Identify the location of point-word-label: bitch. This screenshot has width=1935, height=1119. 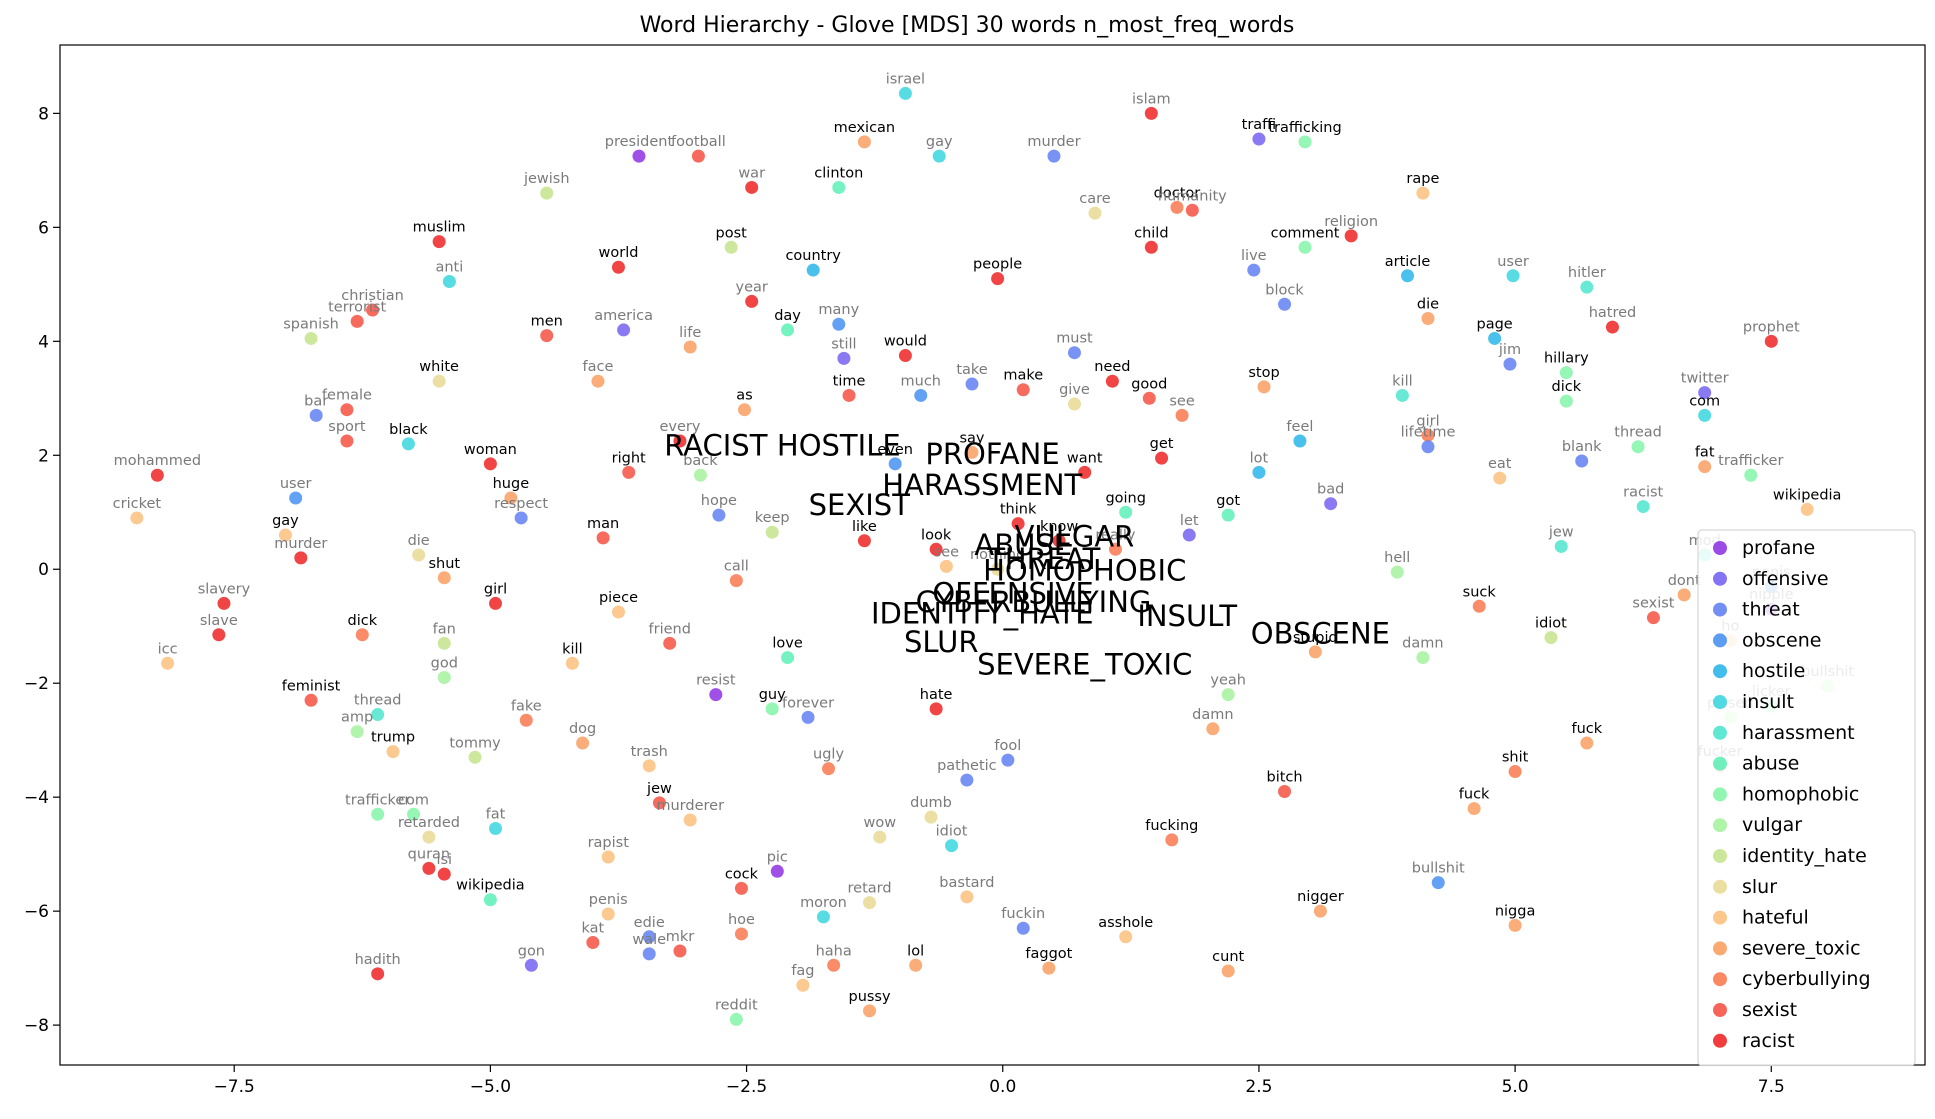
(1284, 777).